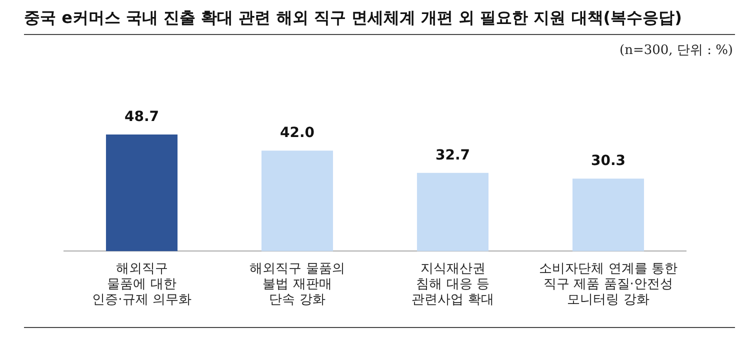 The width and height of the screenshot is (755, 347). I want to click on data-label: 30.3, so click(608, 161).